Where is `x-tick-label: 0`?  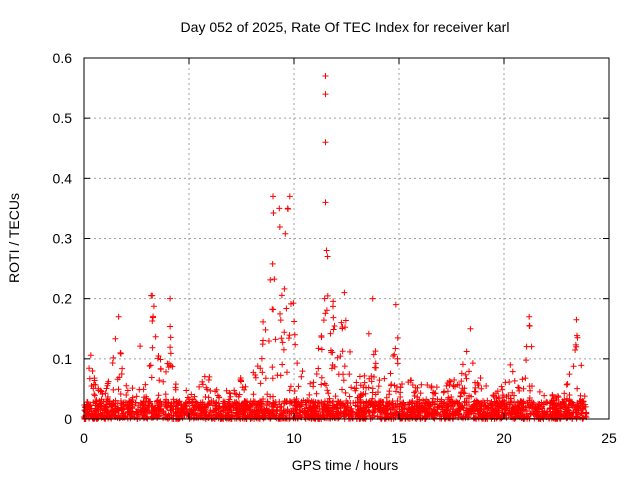 x-tick-label: 0 is located at coordinates (84, 438).